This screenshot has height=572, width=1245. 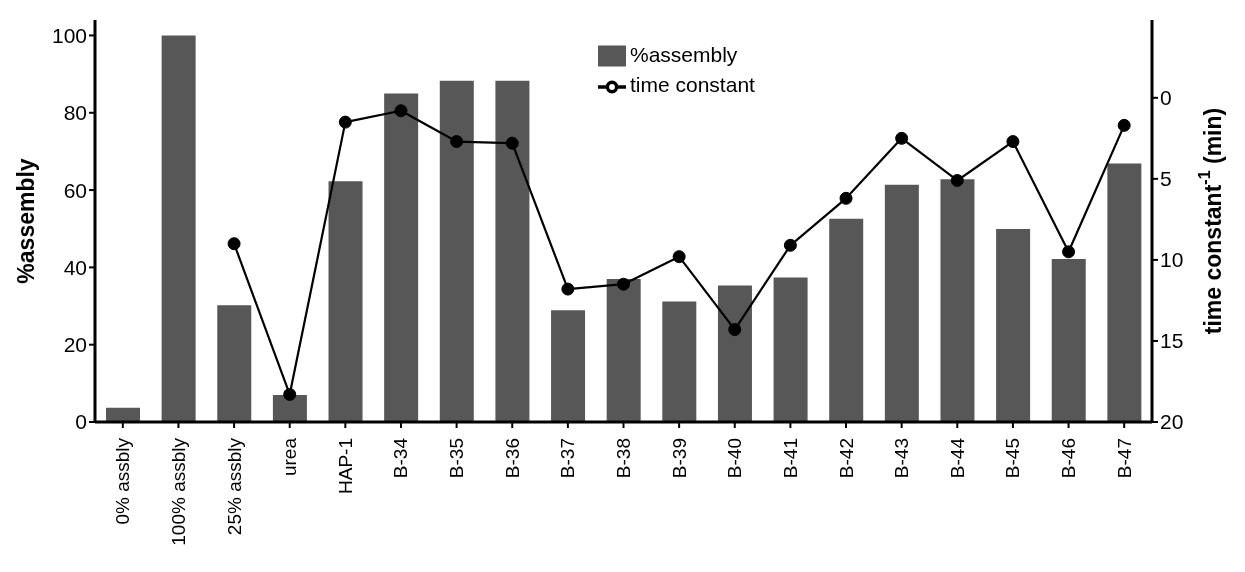 What do you see at coordinates (684, 54) in the screenshot?
I see `legend-label: %assembly` at bounding box center [684, 54].